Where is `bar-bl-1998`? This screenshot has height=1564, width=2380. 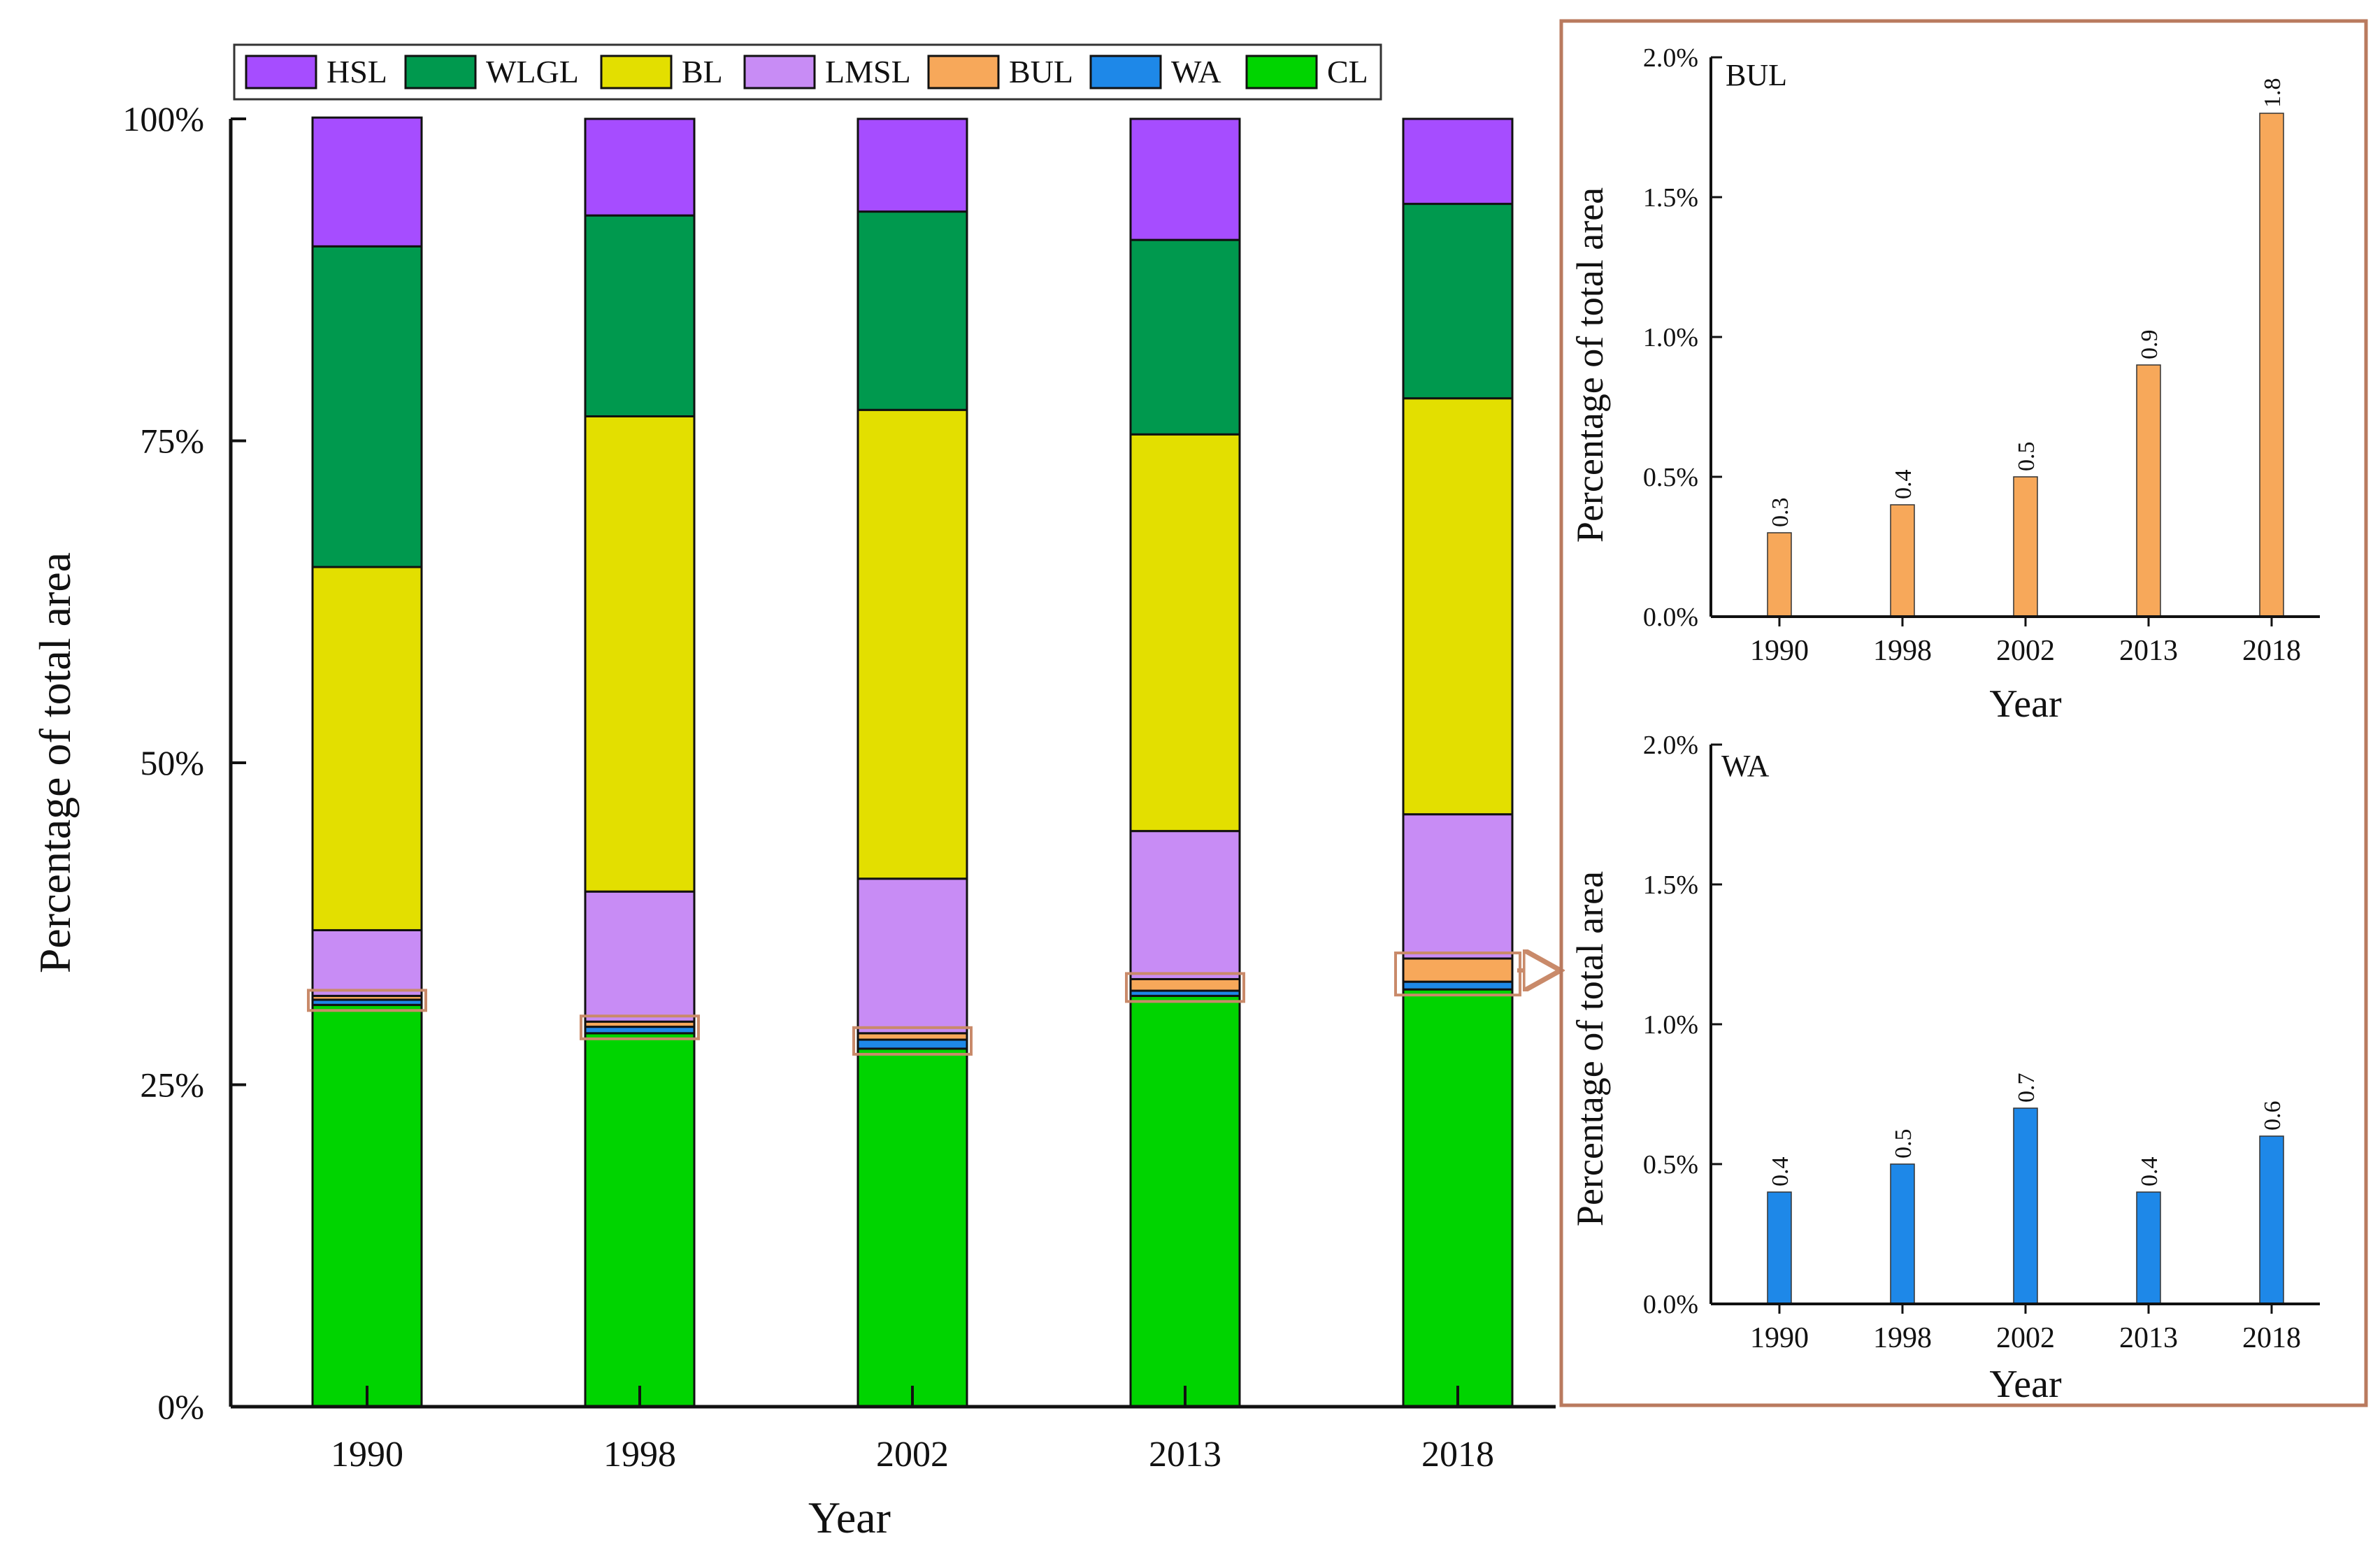 bar-bl-1998 is located at coordinates (640, 654).